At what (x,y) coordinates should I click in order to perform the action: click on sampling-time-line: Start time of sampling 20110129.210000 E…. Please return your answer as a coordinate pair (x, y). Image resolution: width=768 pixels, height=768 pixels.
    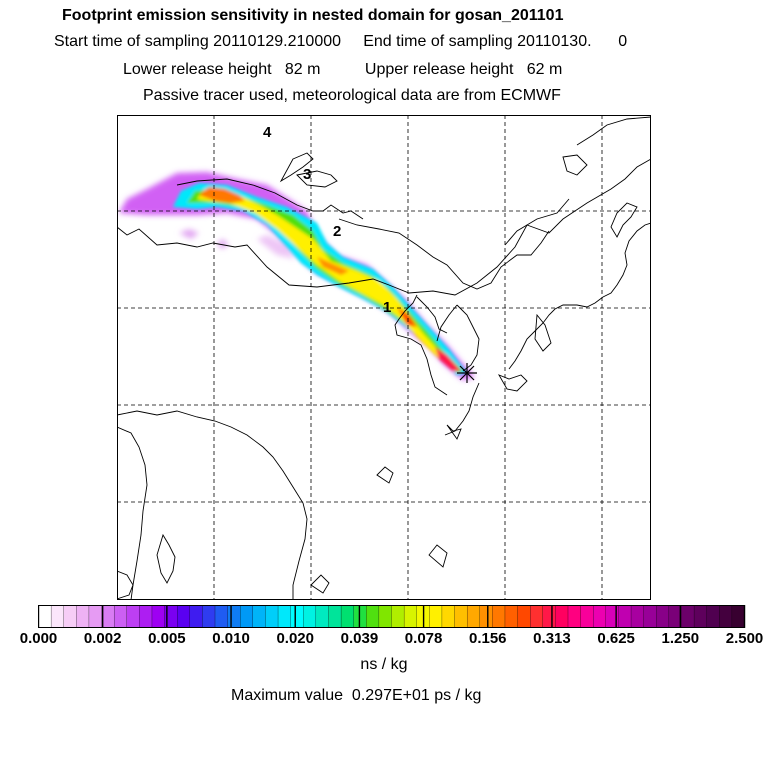
    Looking at the image, I should click on (341, 41).